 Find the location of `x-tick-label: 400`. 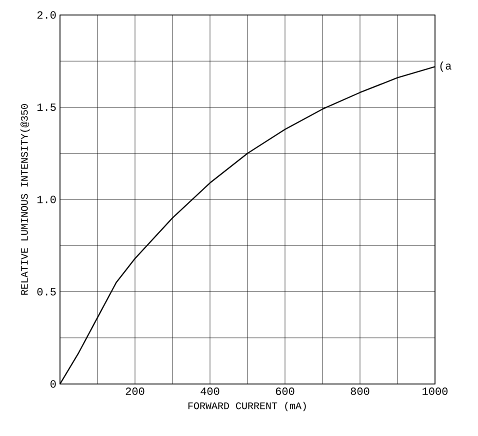

x-tick-label: 400 is located at coordinates (210, 391).